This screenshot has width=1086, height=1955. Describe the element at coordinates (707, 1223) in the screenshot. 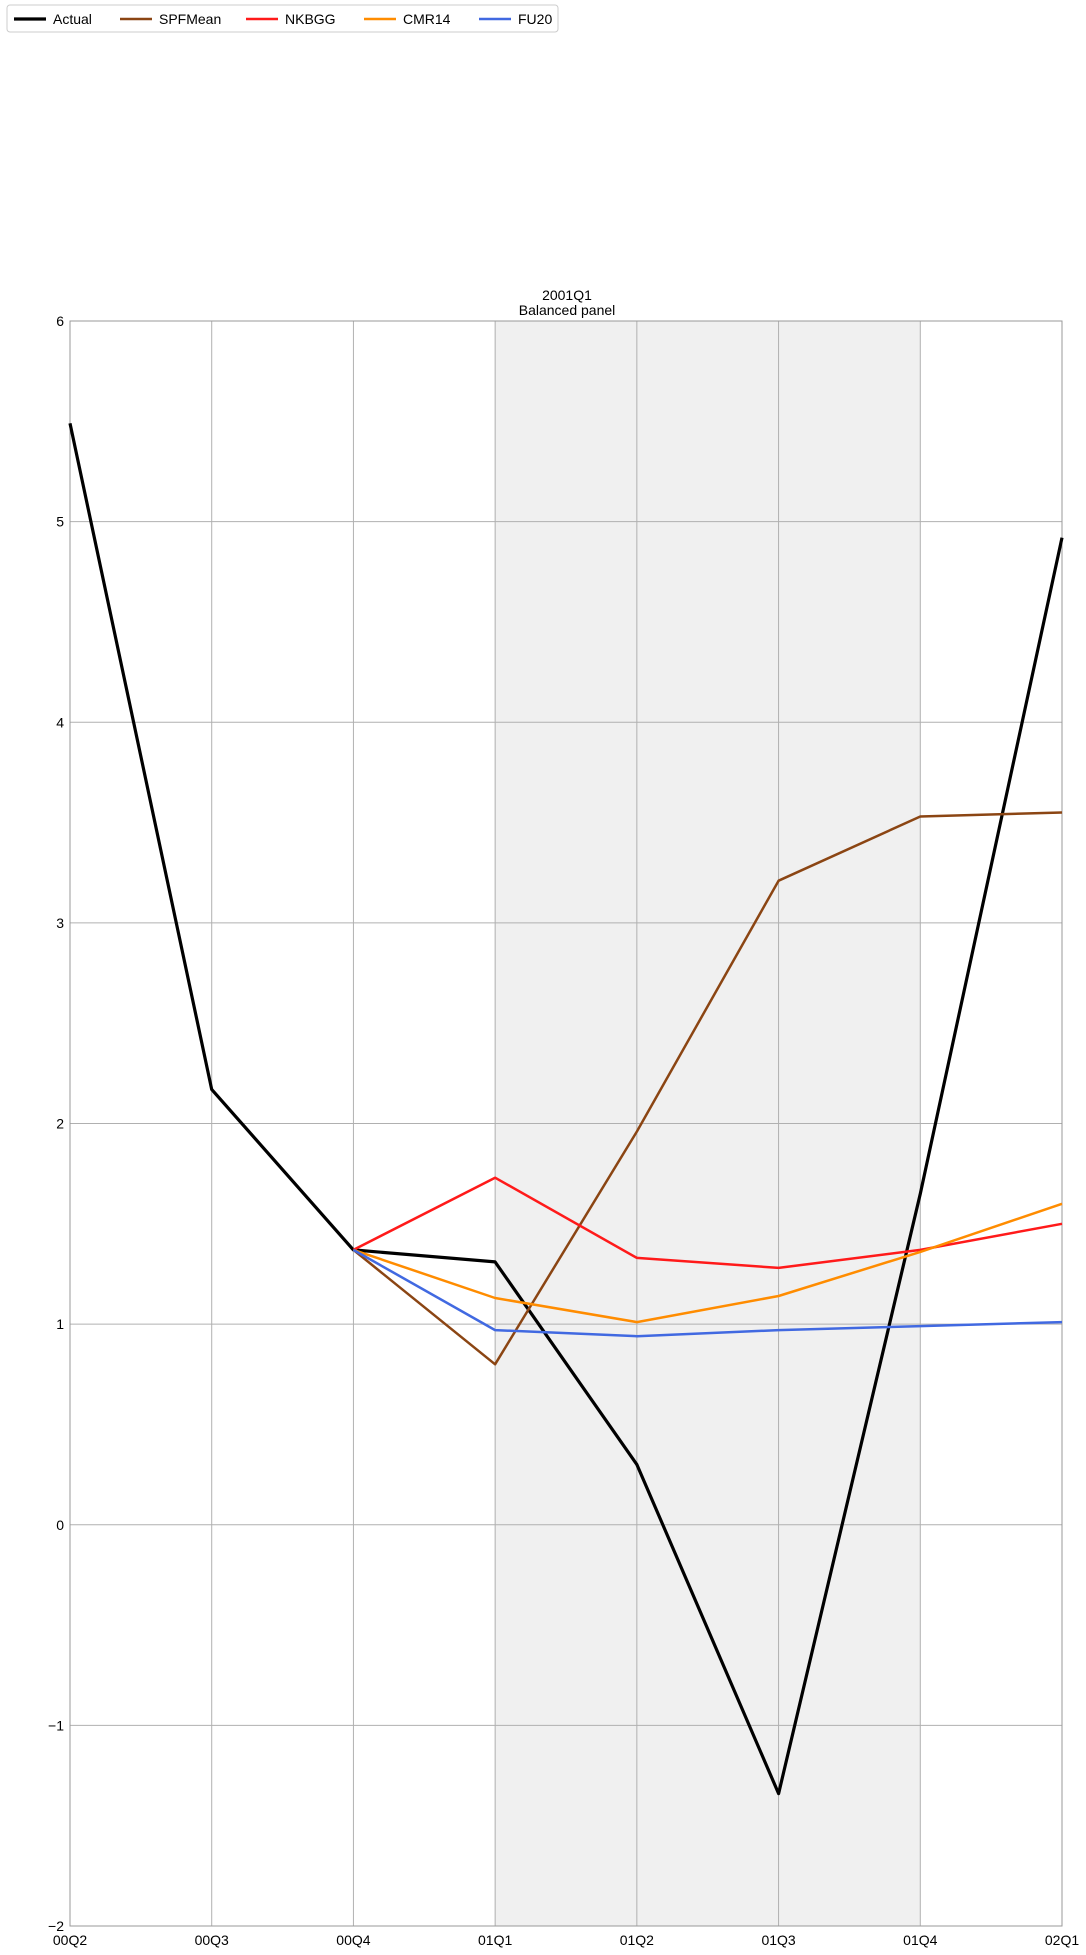

I see `series-line-nkbgg` at that location.